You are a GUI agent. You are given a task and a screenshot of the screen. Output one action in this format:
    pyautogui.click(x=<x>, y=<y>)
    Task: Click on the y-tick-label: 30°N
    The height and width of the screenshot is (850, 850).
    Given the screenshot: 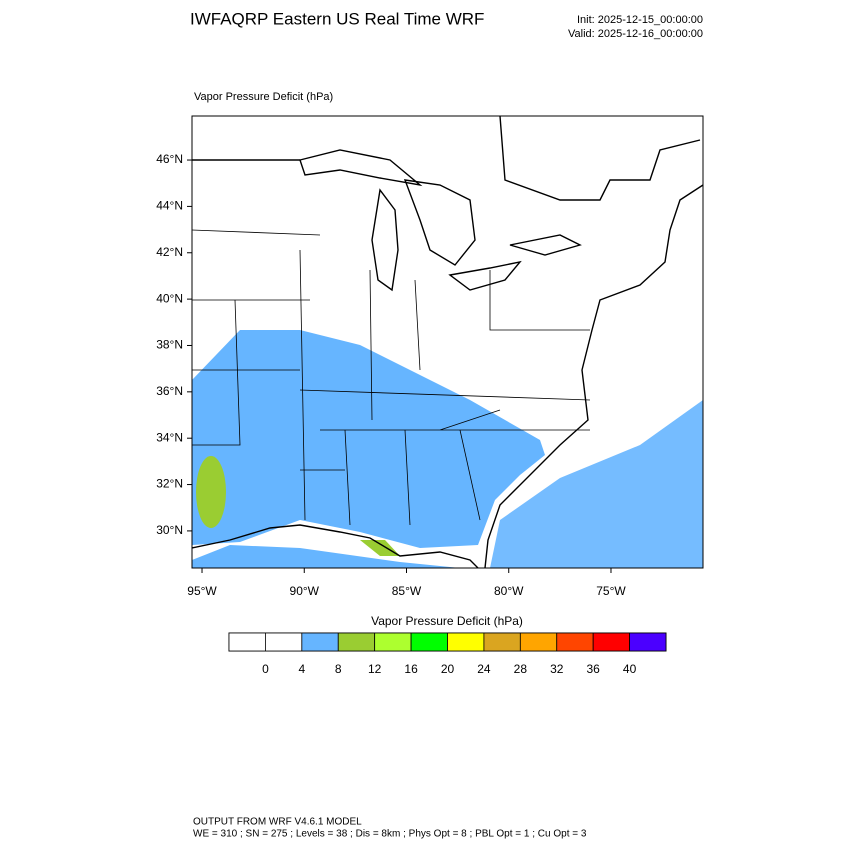 What is the action you would take?
    pyautogui.click(x=169, y=530)
    